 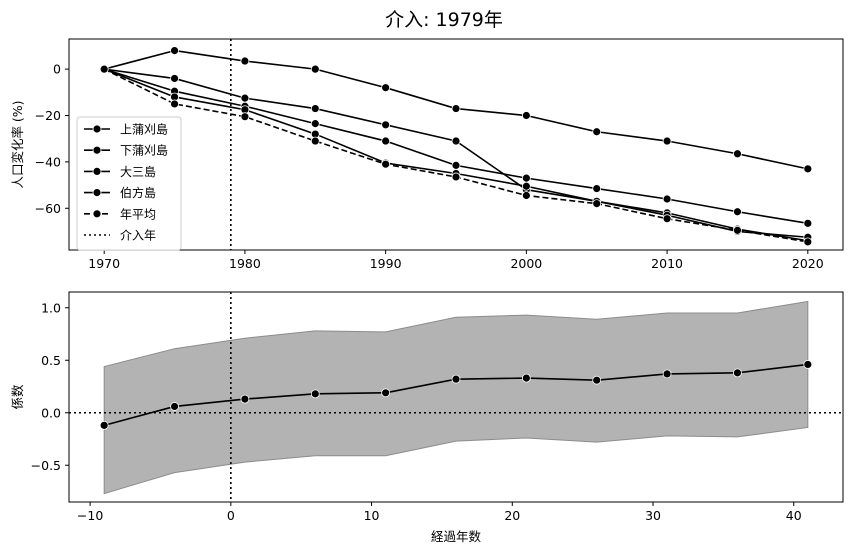 I want to click on figure-title: 介入: 1979年, so click(x=444, y=20).